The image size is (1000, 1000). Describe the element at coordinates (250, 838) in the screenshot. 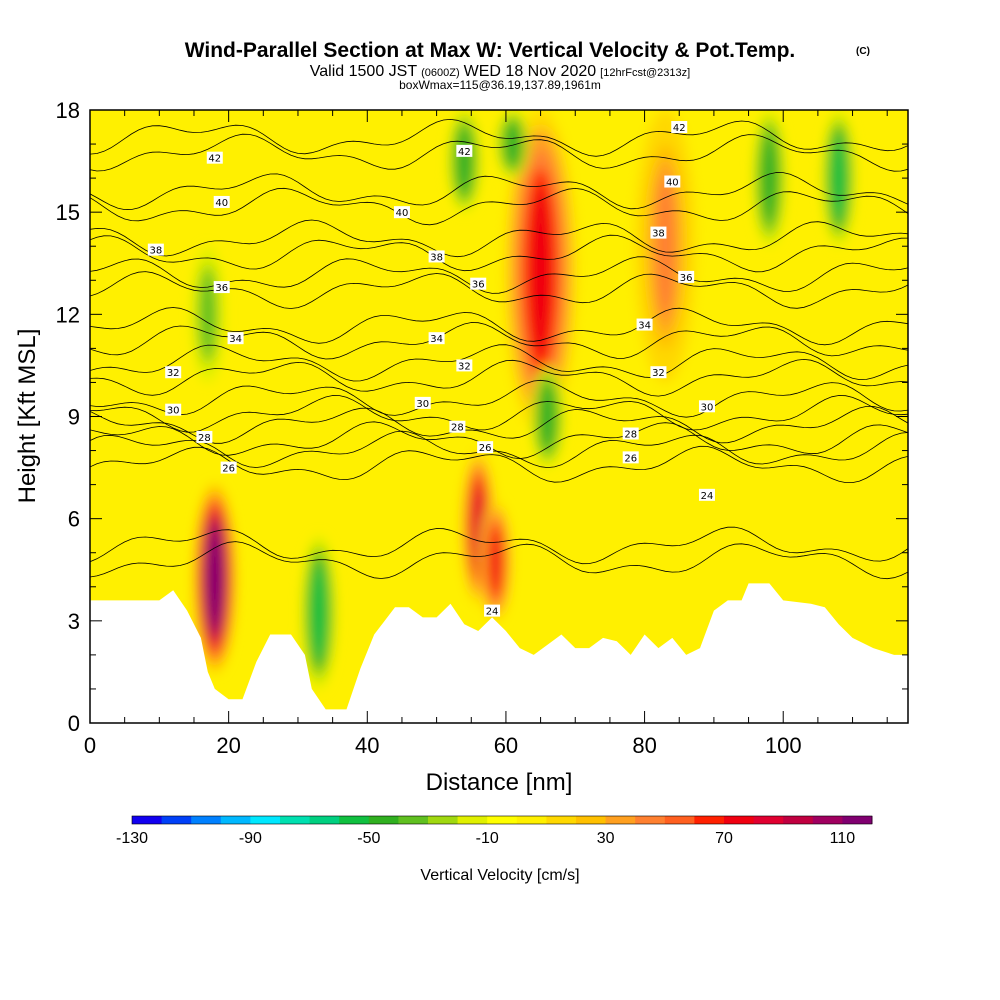

I see `colorbar-tick-label: -90` at that location.